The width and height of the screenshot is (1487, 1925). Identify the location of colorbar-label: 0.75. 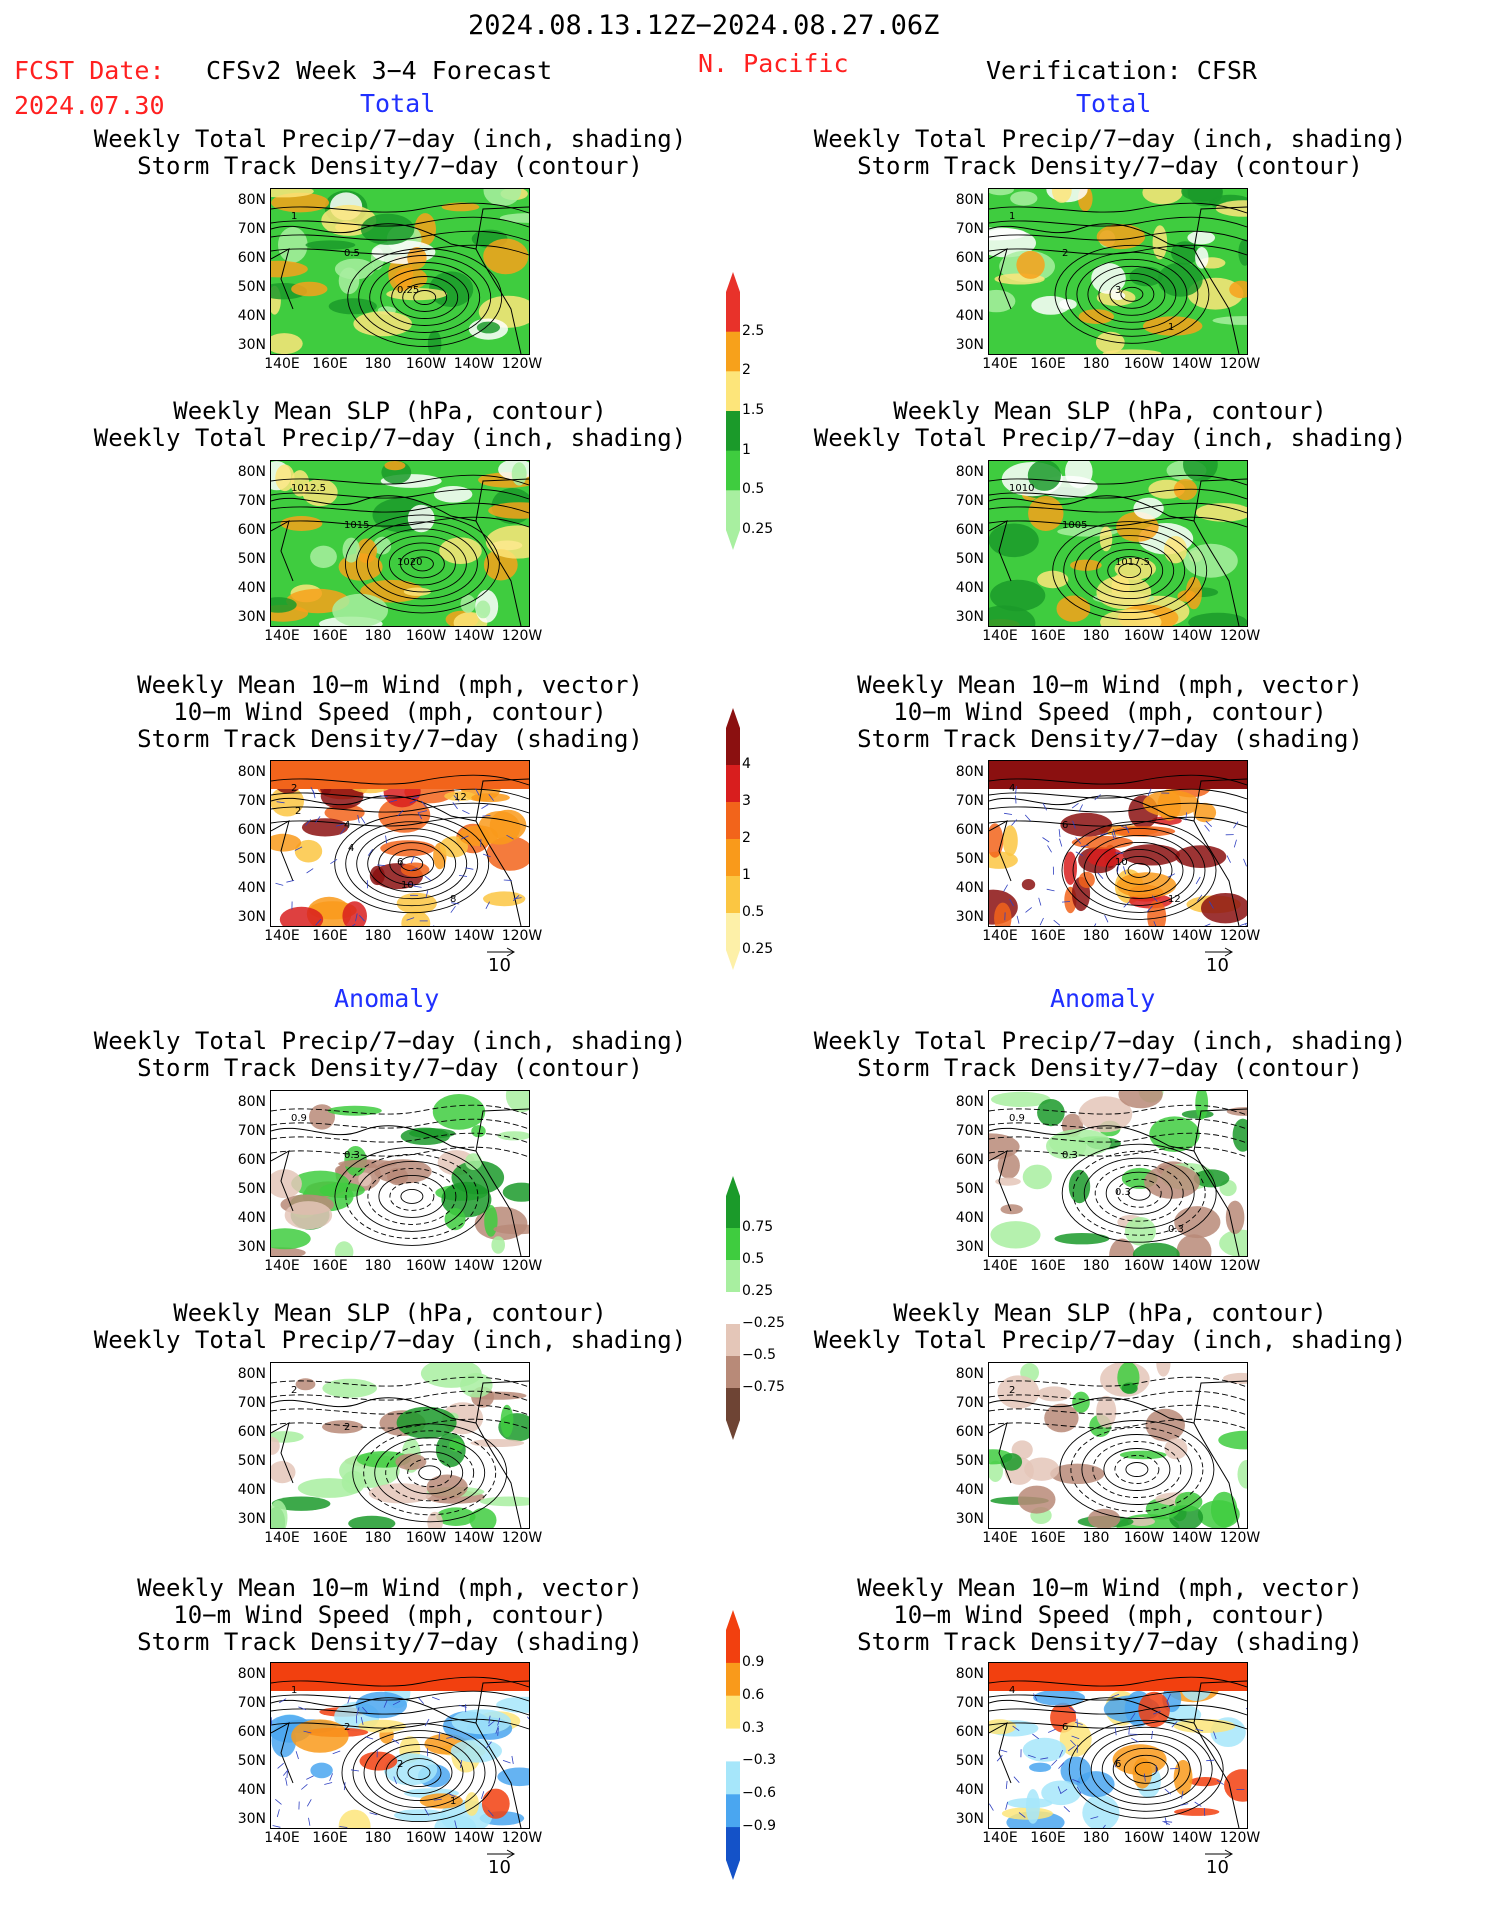
(758, 1227).